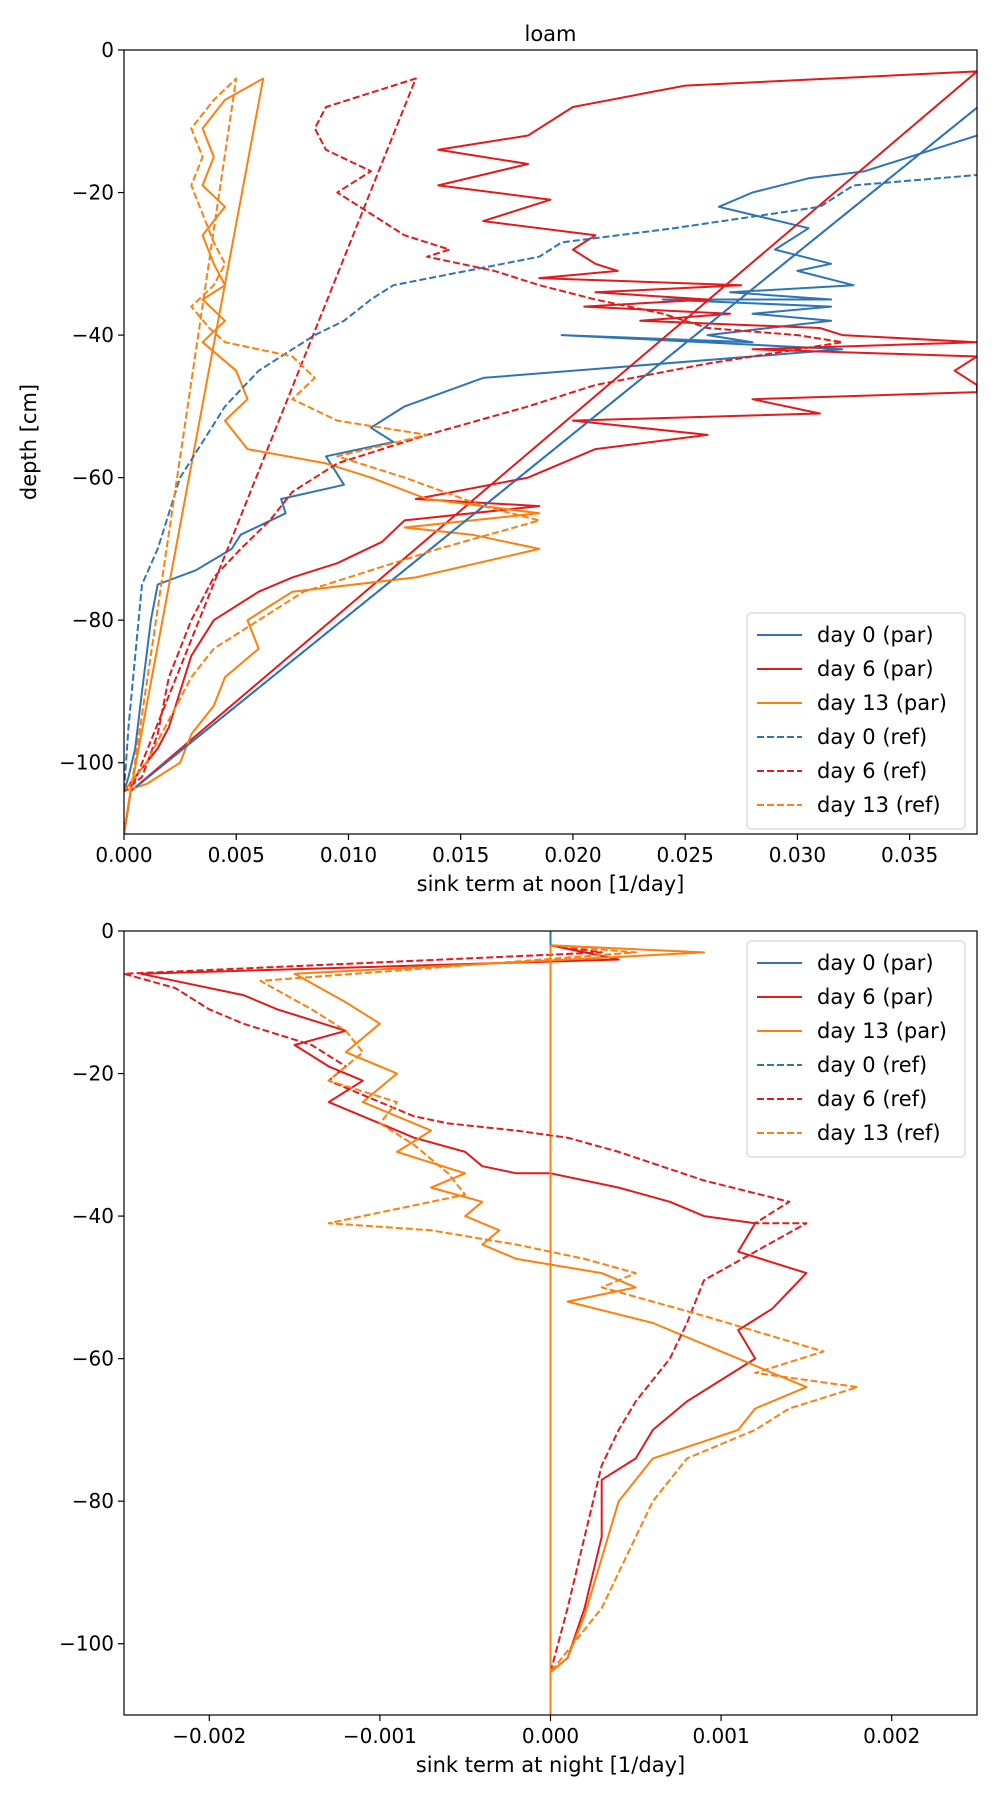 This screenshot has height=1800, width=1000. I want to click on x-tick-label: −0.002, so click(209, 1736).